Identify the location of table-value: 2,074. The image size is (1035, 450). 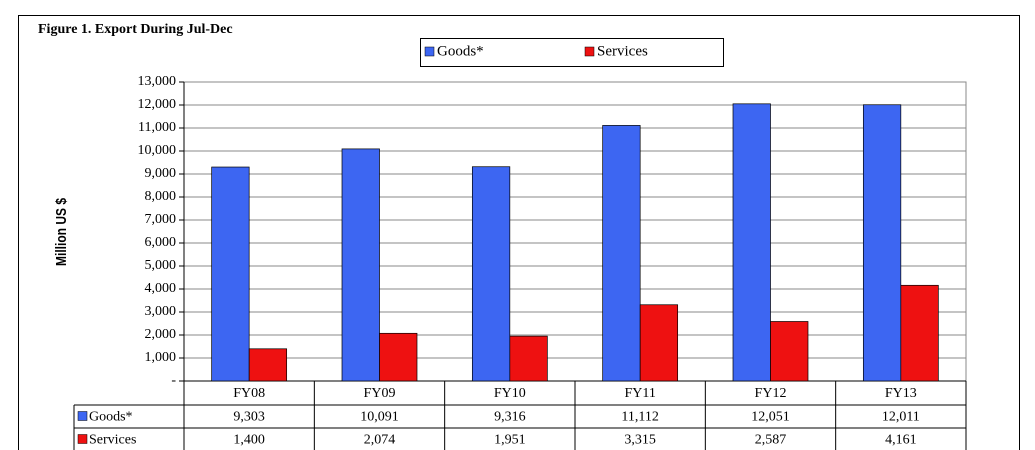
(380, 440).